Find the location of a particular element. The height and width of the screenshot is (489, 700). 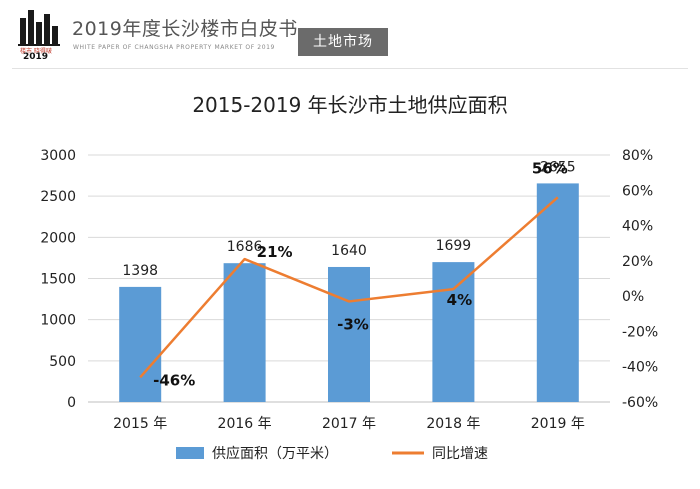

chart-title: 2015-2019 年长沙市土地供应面积 is located at coordinates (349, 105).